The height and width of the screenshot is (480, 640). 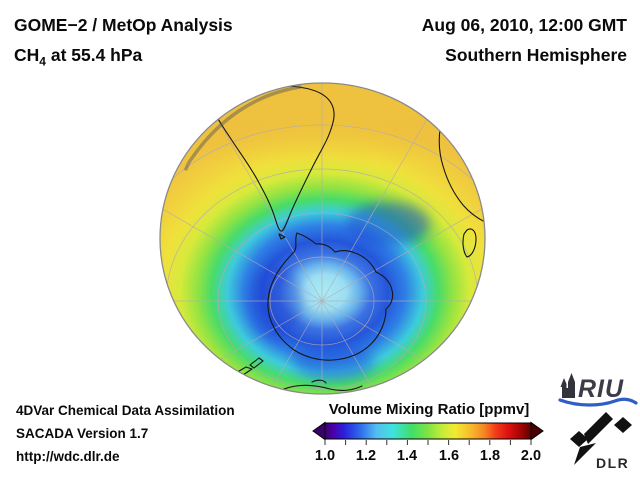 I want to click on vortex-patch-ne, so click(x=388, y=224).